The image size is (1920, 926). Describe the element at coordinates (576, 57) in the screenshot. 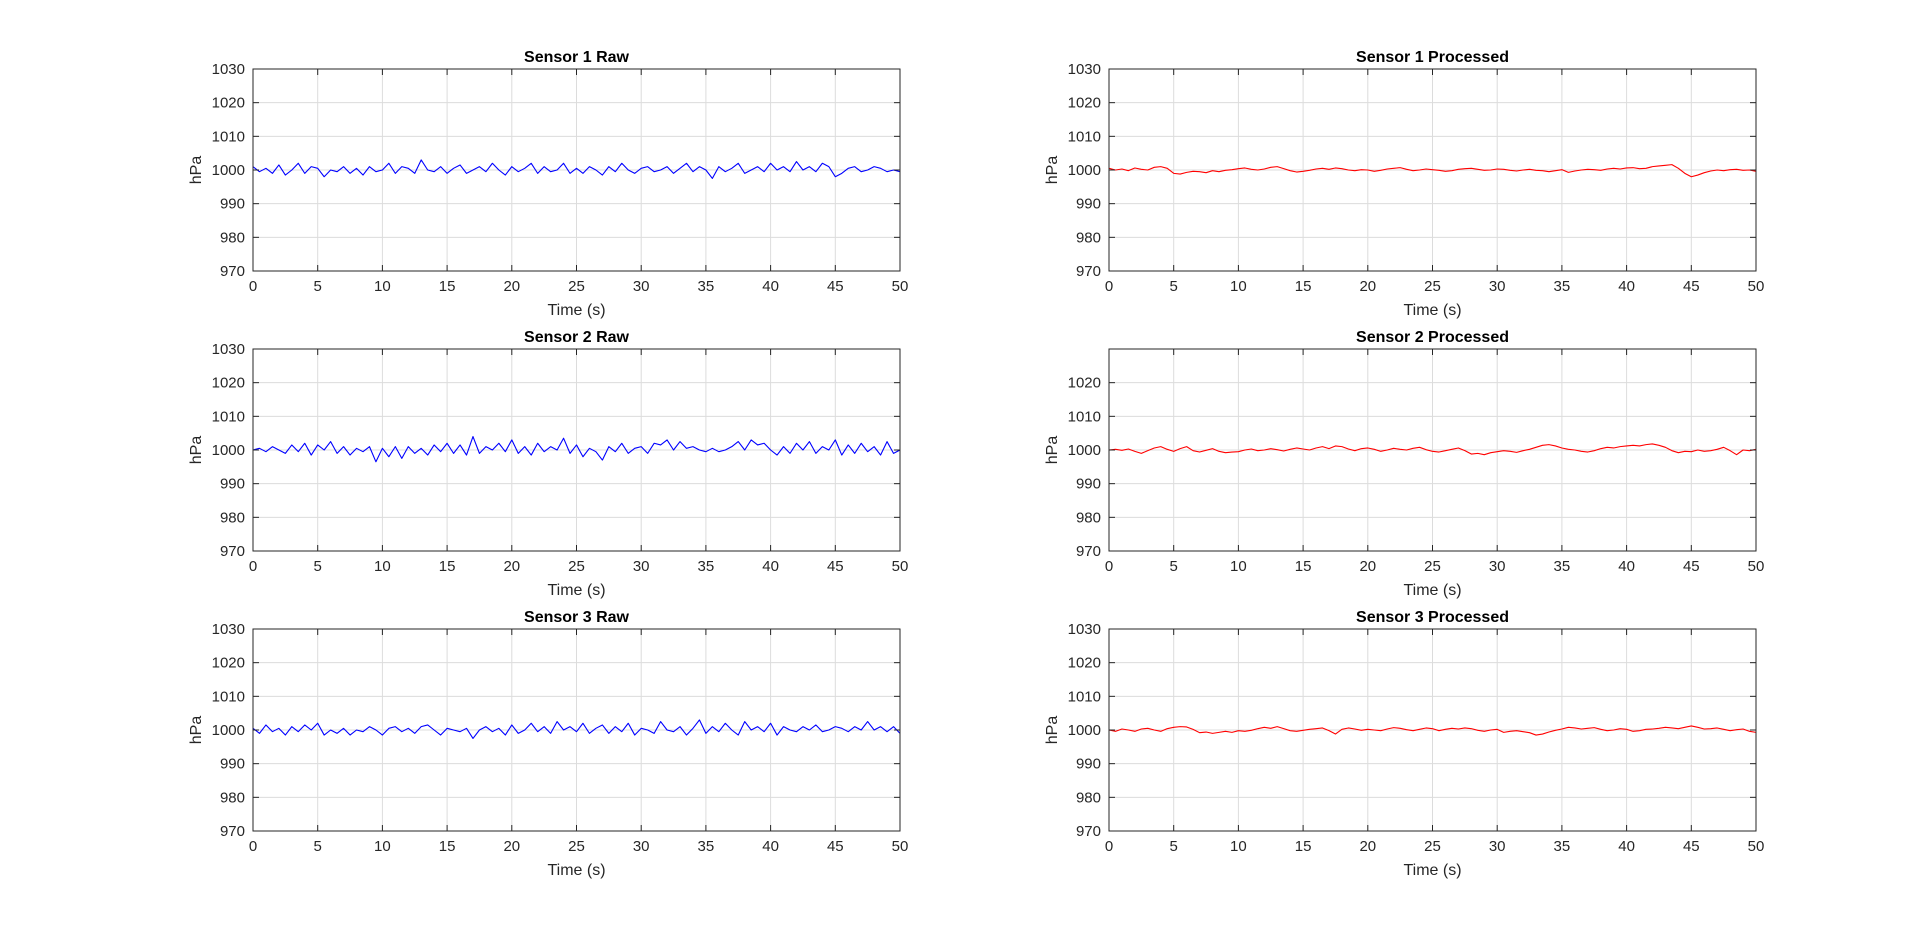

I see `chart-title: Sensor 1 Raw` at that location.